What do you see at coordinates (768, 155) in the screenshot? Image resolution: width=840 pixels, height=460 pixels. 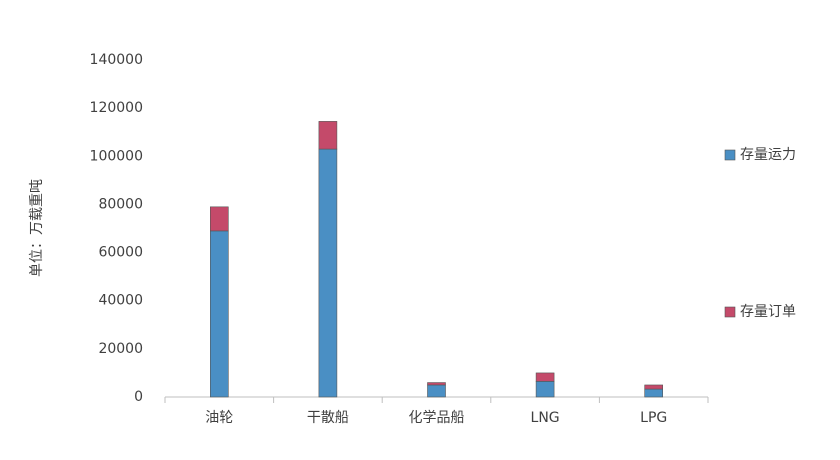 I see `legend-label: 存量运力` at bounding box center [768, 155].